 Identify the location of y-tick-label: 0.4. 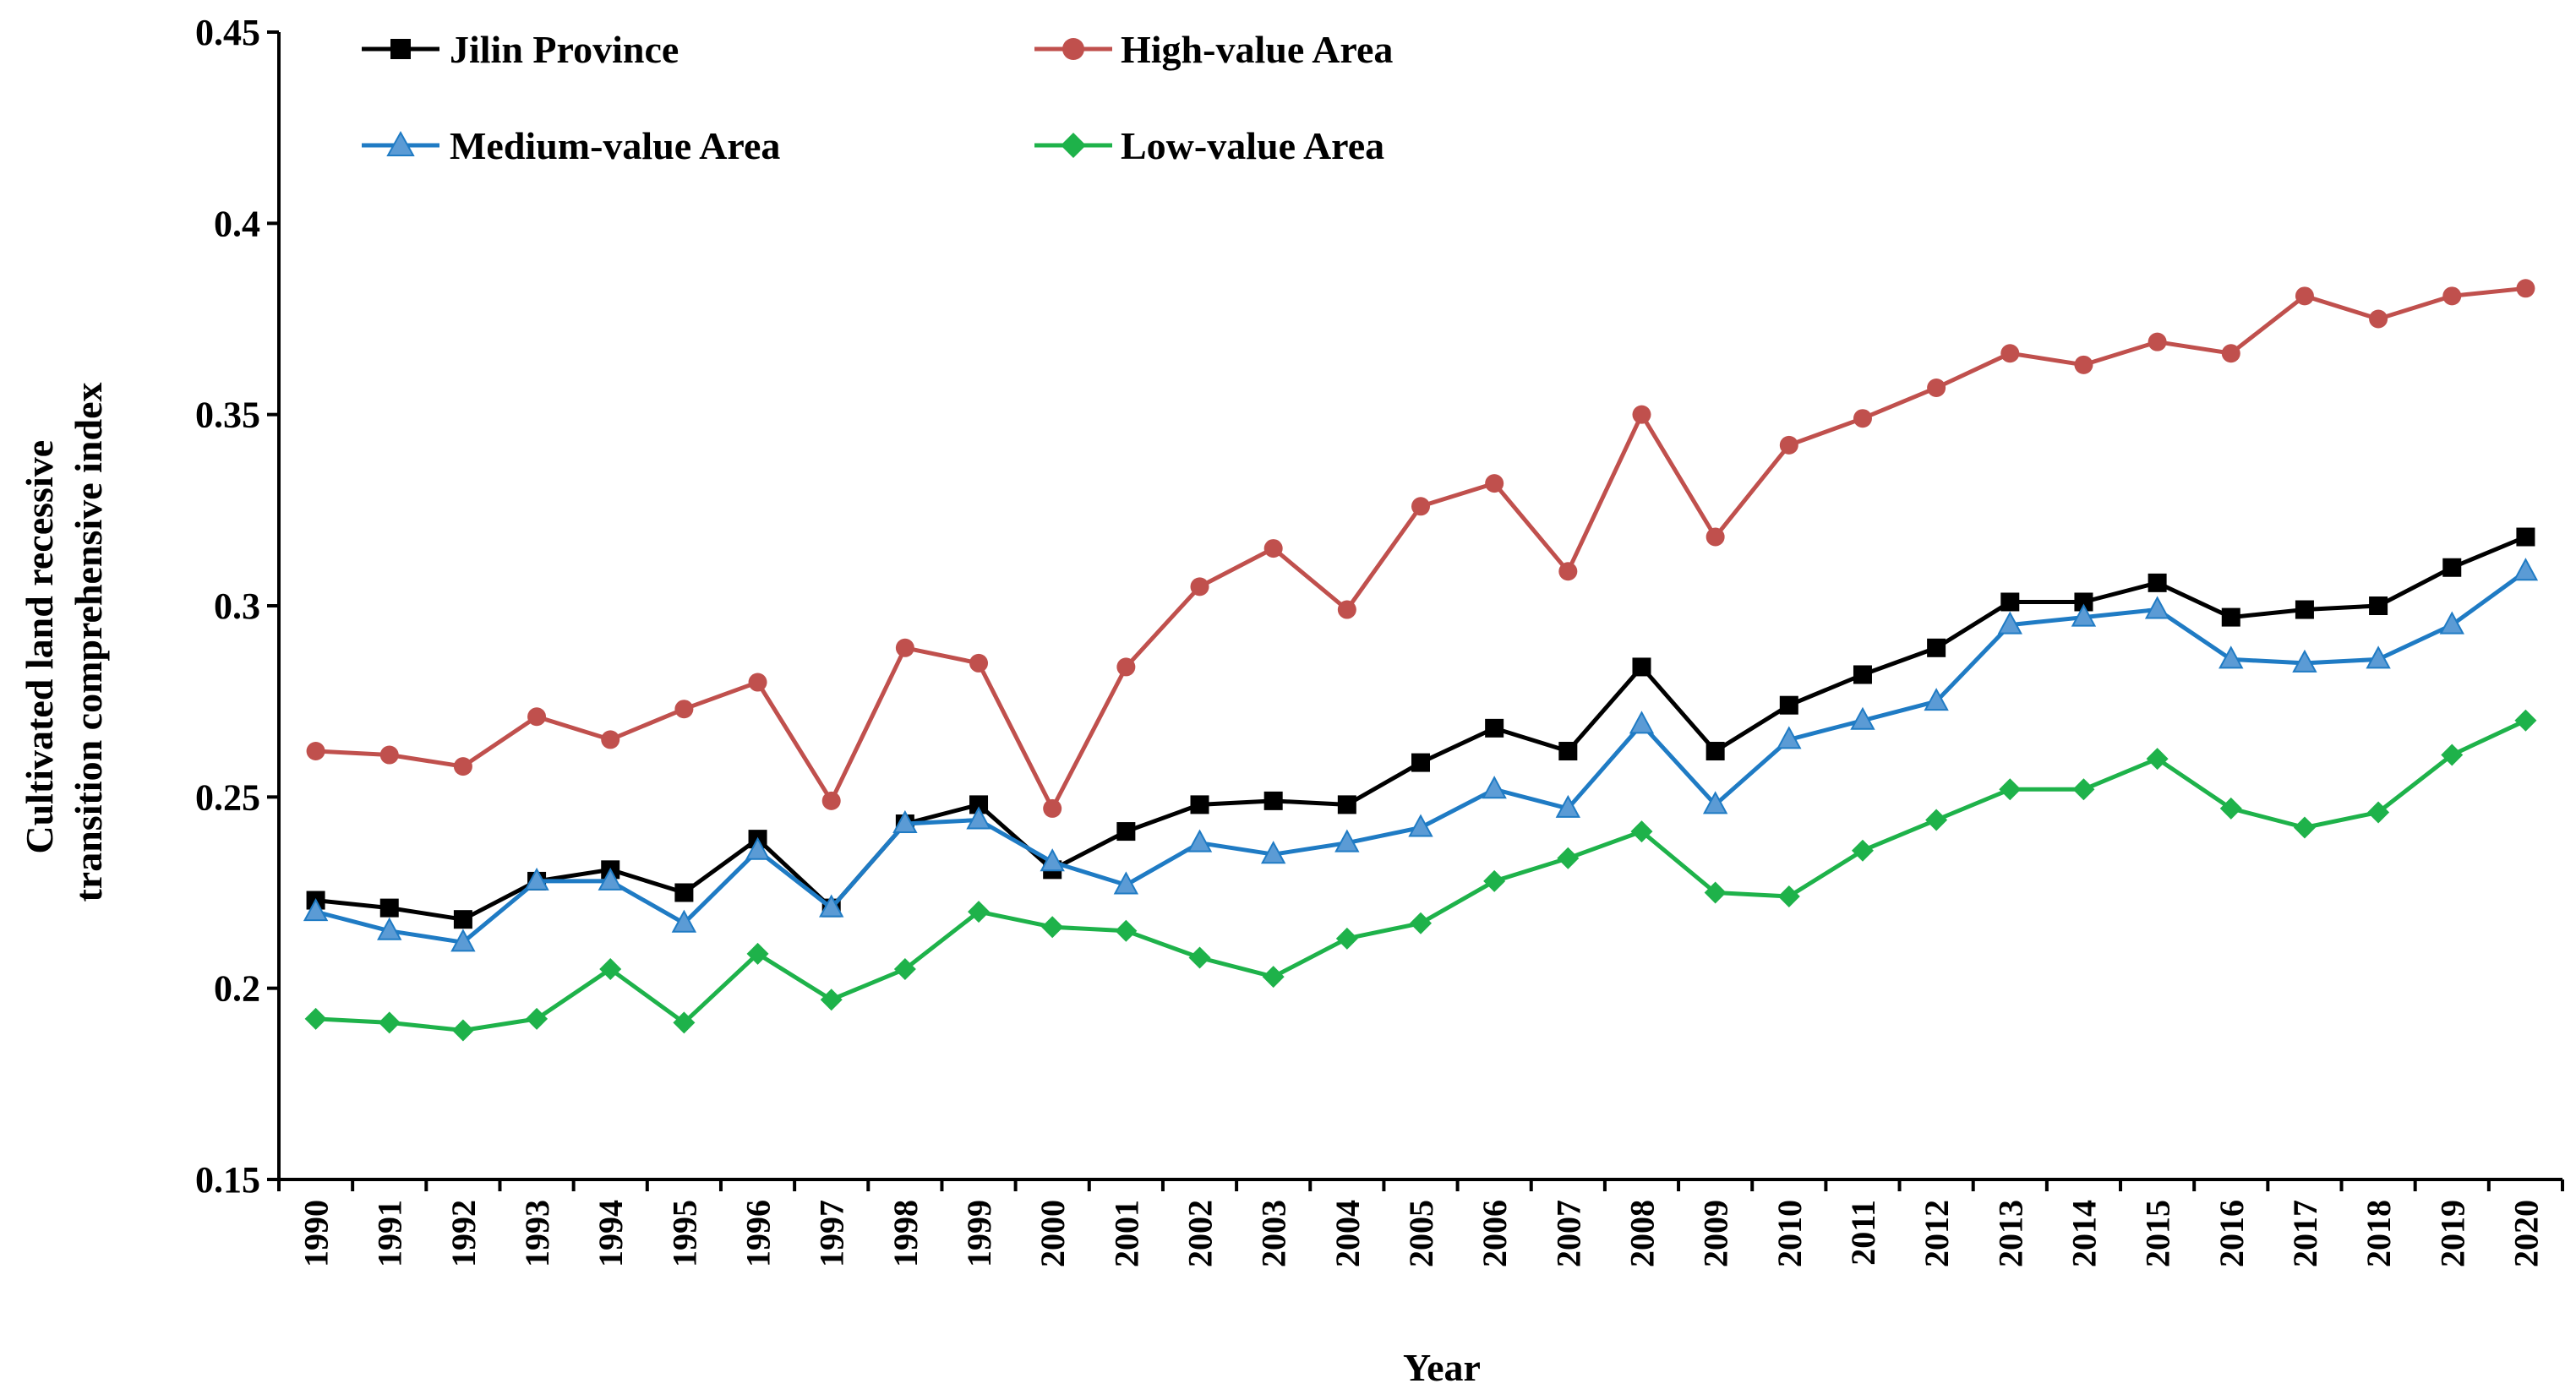
(237, 223).